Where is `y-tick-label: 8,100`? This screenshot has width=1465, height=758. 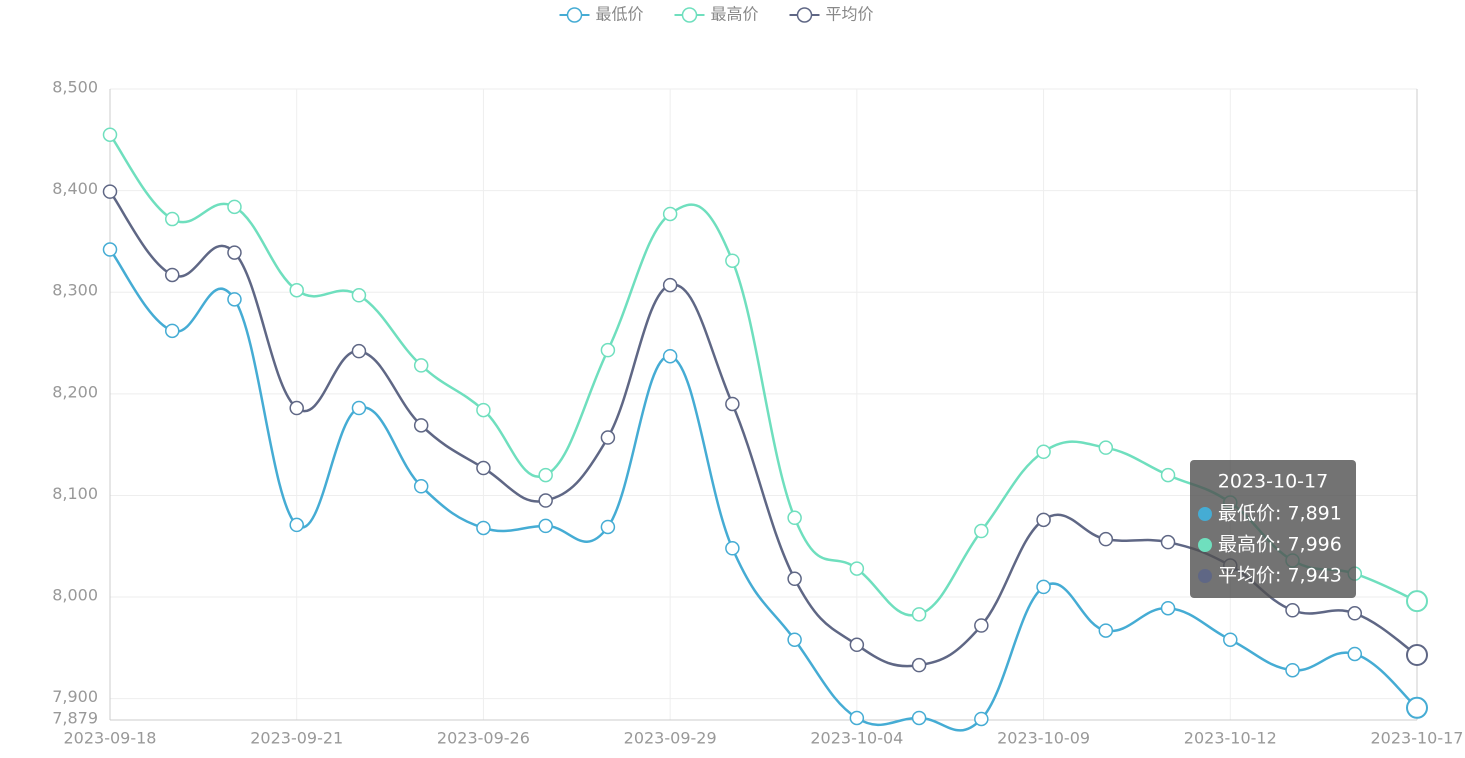 y-tick-label: 8,100 is located at coordinates (75, 493).